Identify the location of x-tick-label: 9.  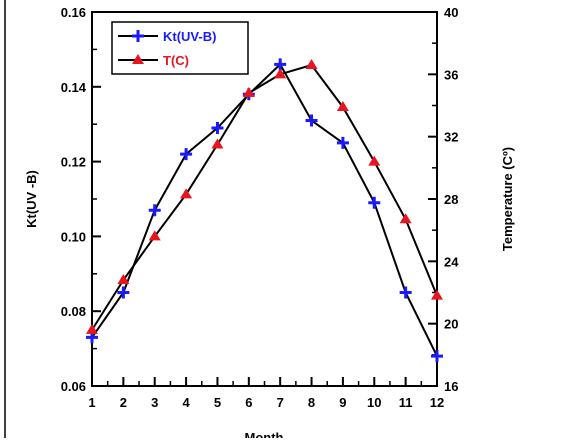
(342, 402).